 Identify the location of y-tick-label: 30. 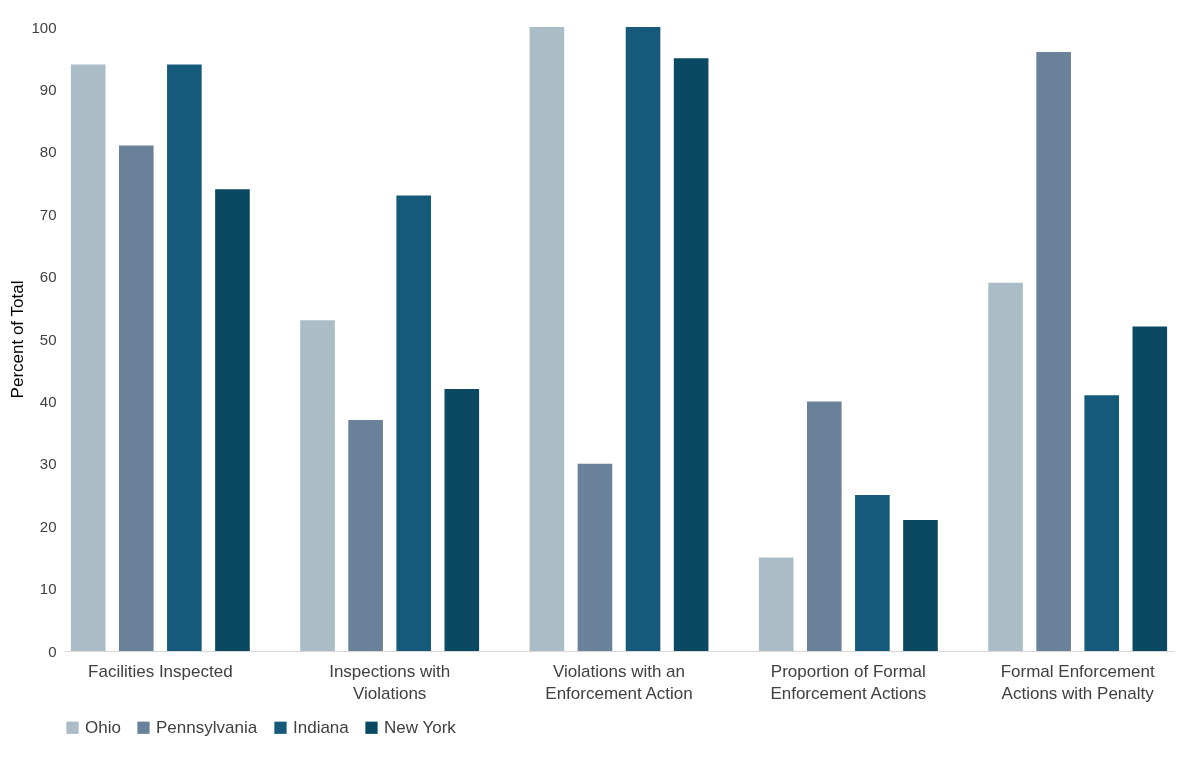
(48, 464).